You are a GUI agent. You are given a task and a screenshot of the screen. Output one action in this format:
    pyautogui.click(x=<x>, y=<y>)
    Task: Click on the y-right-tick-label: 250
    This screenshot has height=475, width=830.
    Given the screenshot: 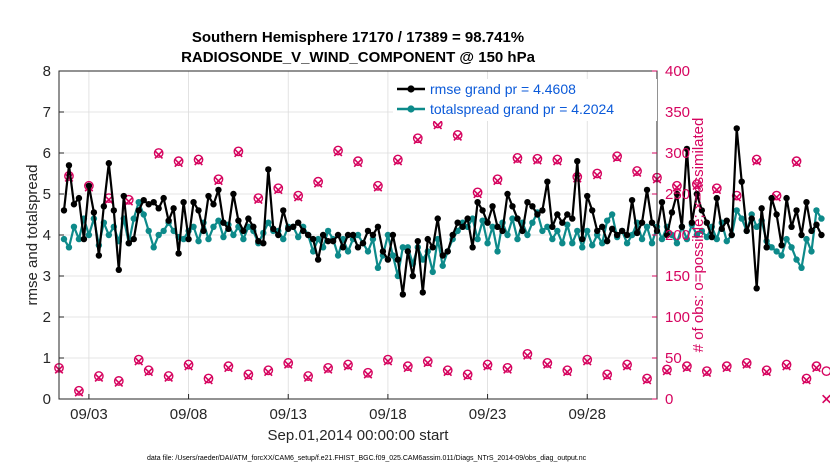 What is the action you would take?
    pyautogui.click(x=677, y=194)
    